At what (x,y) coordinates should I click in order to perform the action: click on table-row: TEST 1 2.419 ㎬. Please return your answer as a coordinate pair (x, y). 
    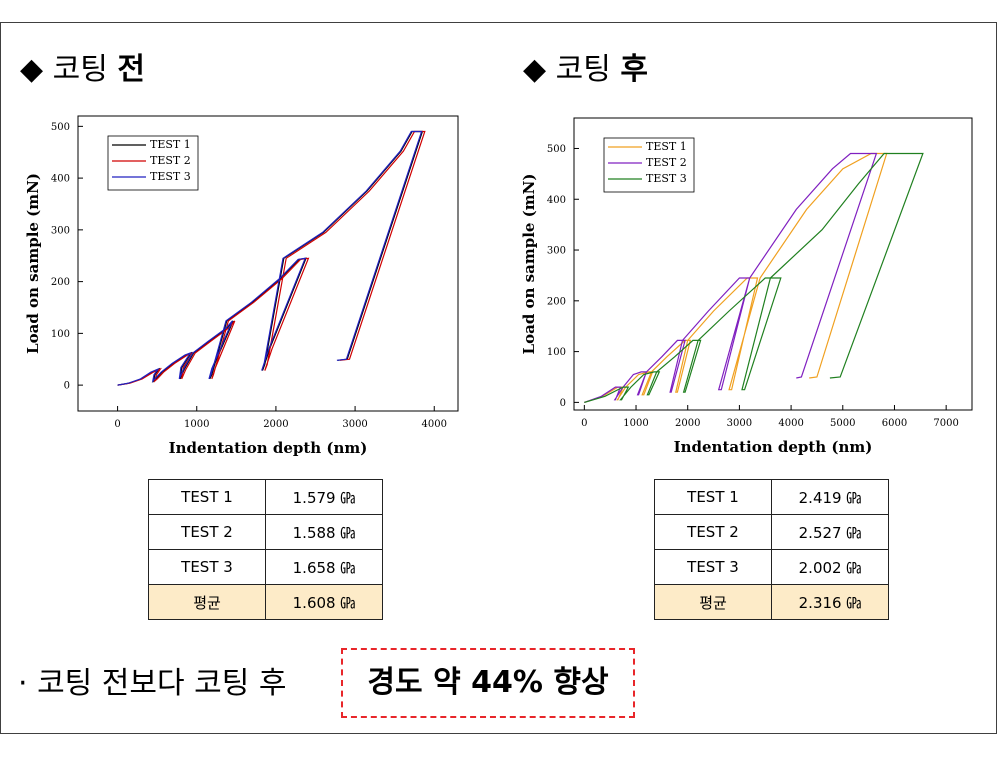
    Looking at the image, I should click on (771, 497).